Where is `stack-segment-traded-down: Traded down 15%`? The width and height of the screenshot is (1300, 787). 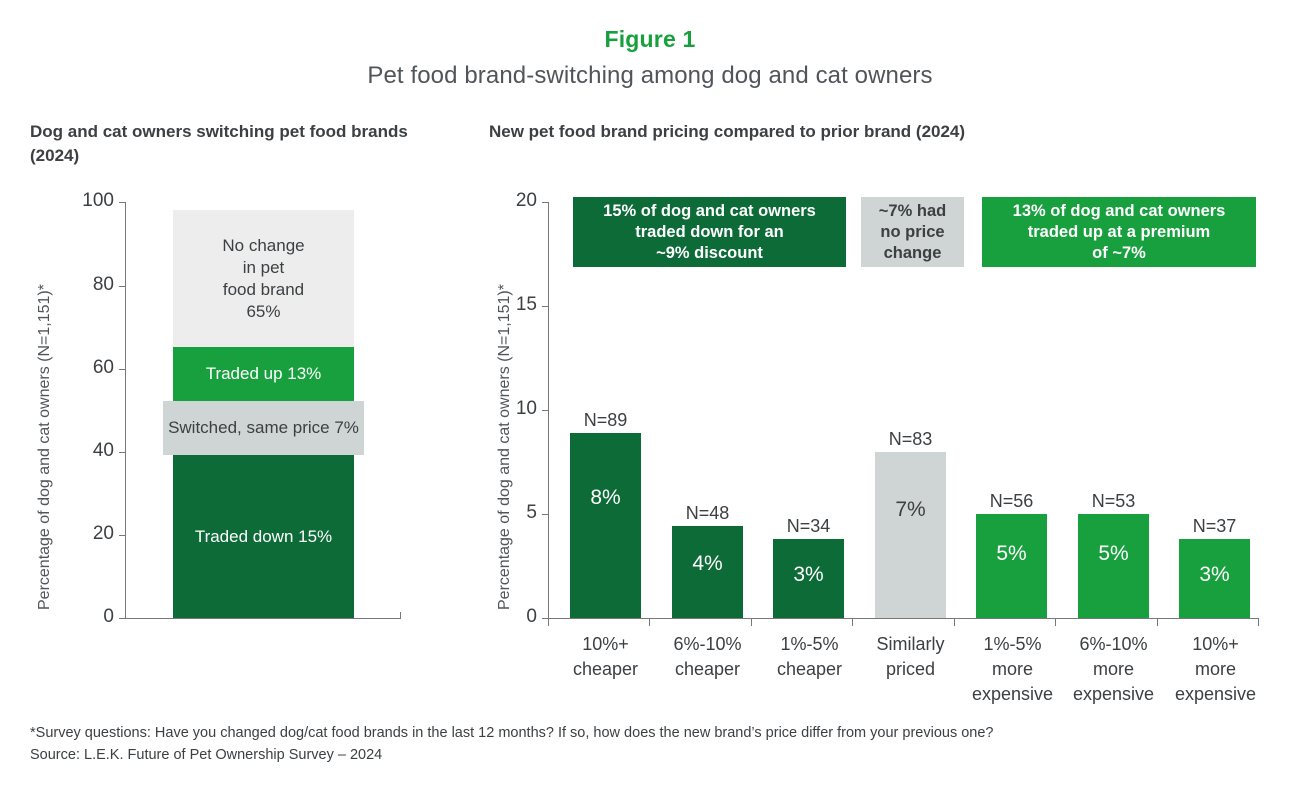
stack-segment-traded-down: Traded down 15% is located at coordinates (263, 536).